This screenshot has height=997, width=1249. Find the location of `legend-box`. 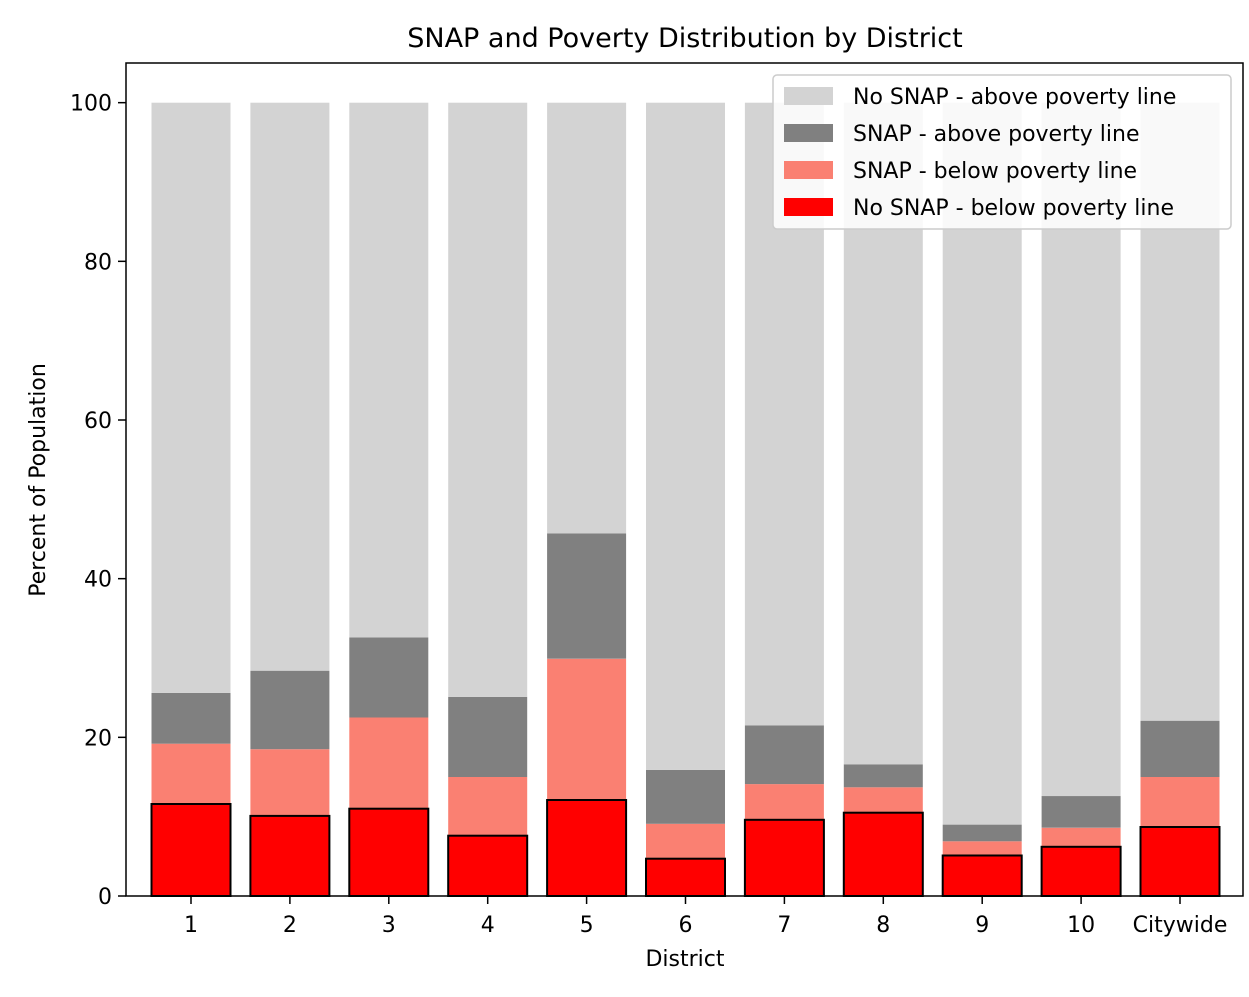

legend-box is located at coordinates (1002, 152).